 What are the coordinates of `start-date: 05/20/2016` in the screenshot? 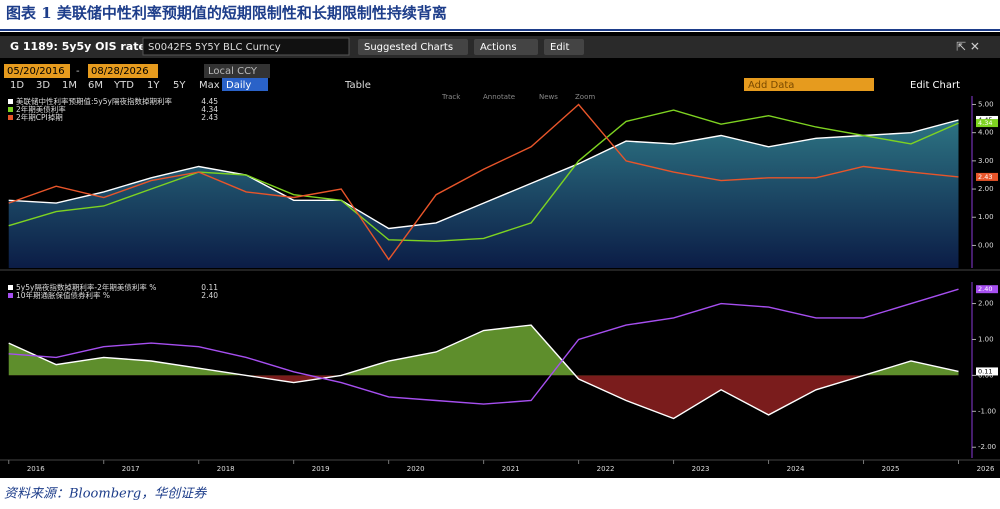 It's located at (36, 71).